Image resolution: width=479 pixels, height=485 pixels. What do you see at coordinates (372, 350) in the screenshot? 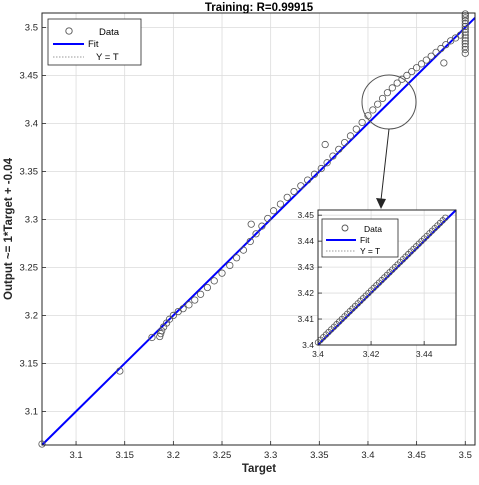
I see `inset-x-ticks: 3.4 3.42 3.44` at bounding box center [372, 350].